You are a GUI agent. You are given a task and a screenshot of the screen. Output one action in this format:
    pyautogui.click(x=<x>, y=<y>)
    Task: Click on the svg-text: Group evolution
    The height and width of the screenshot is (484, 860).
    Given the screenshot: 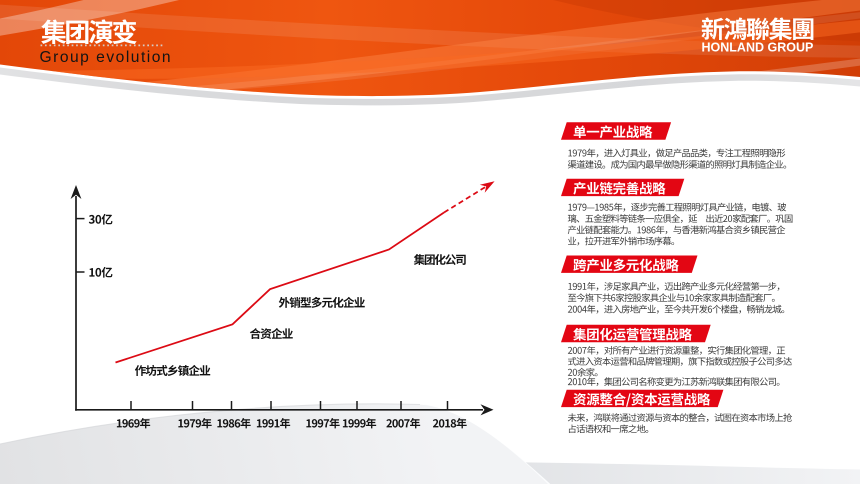 What is the action you would take?
    pyautogui.click(x=106, y=57)
    